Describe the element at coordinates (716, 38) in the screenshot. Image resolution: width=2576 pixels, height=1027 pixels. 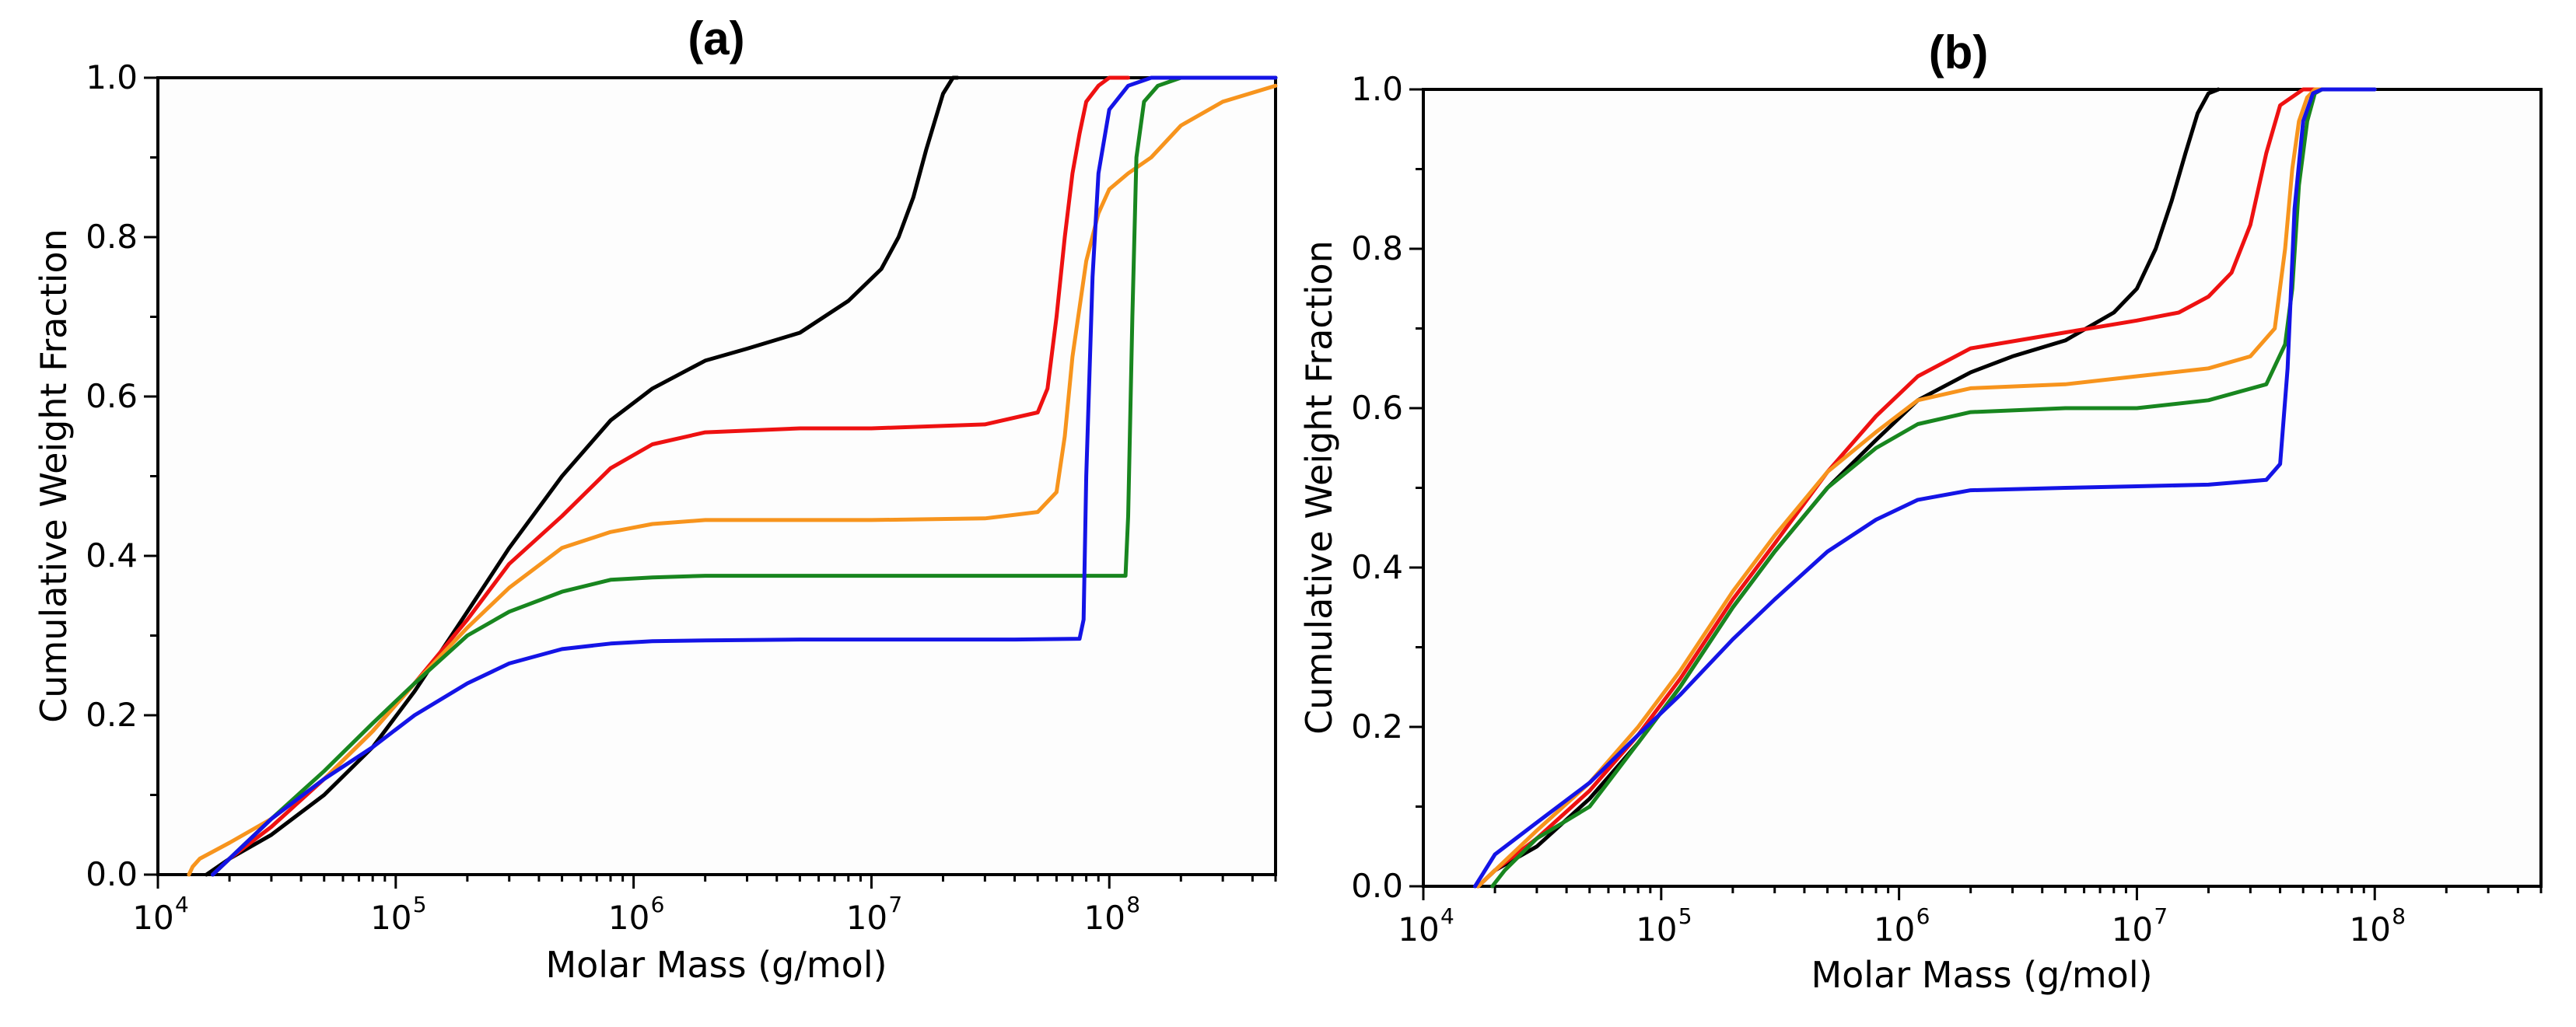
I see `chart-title-a: (a)` at that location.